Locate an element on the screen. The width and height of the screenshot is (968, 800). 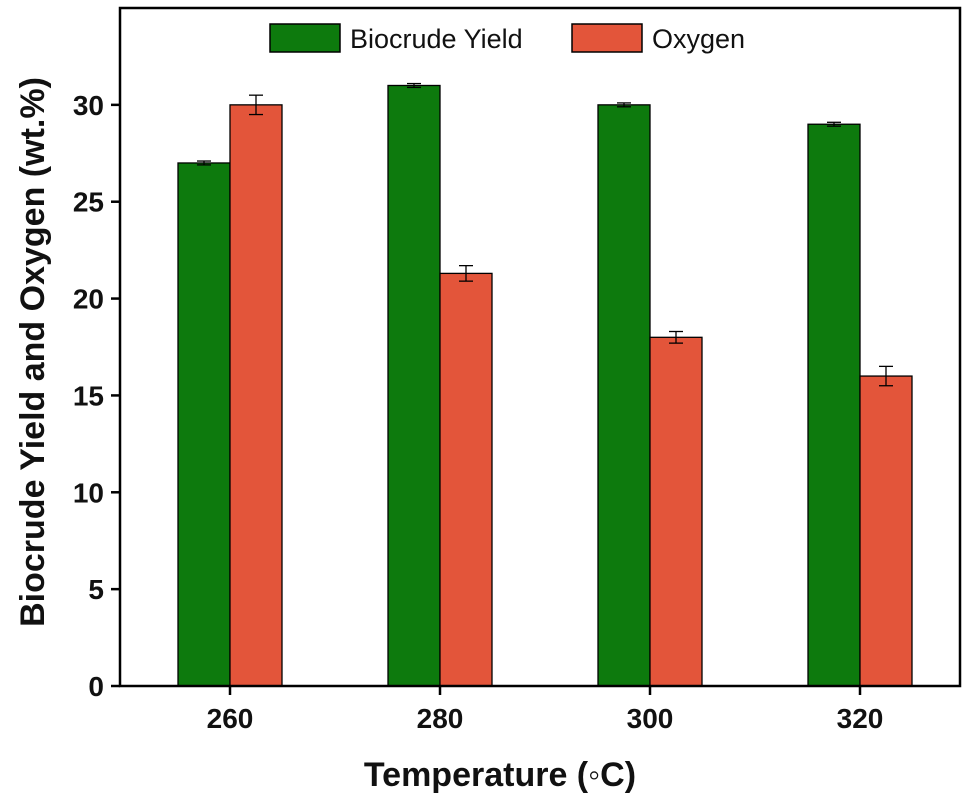
x-tick-label-280: 280 is located at coordinates (440, 718).